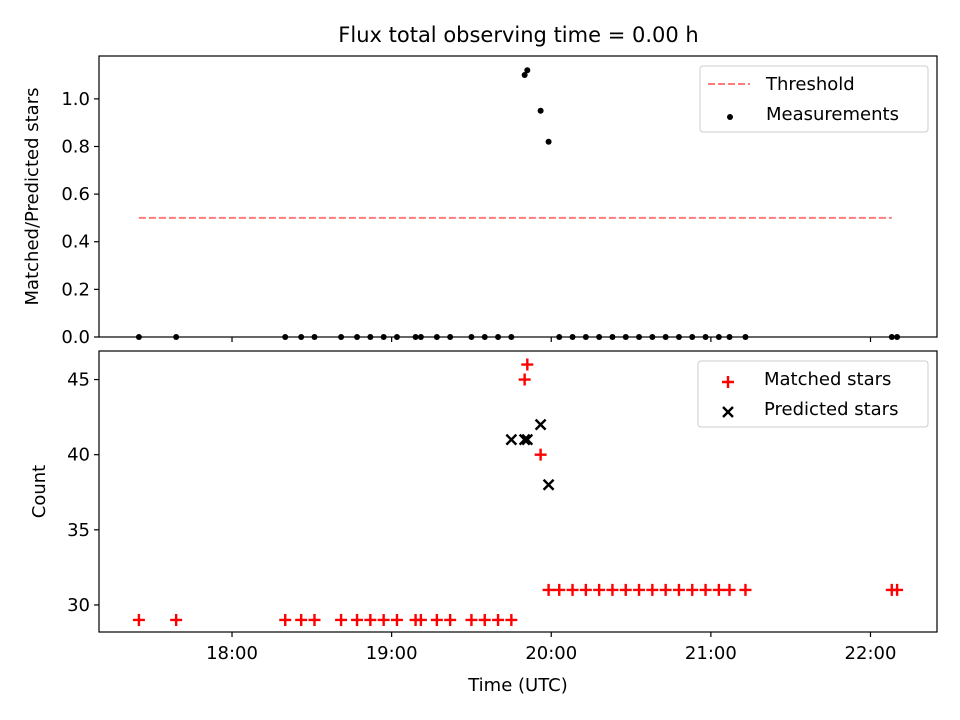  I want to click on x-axis-label: Time (UTC), so click(517, 685).